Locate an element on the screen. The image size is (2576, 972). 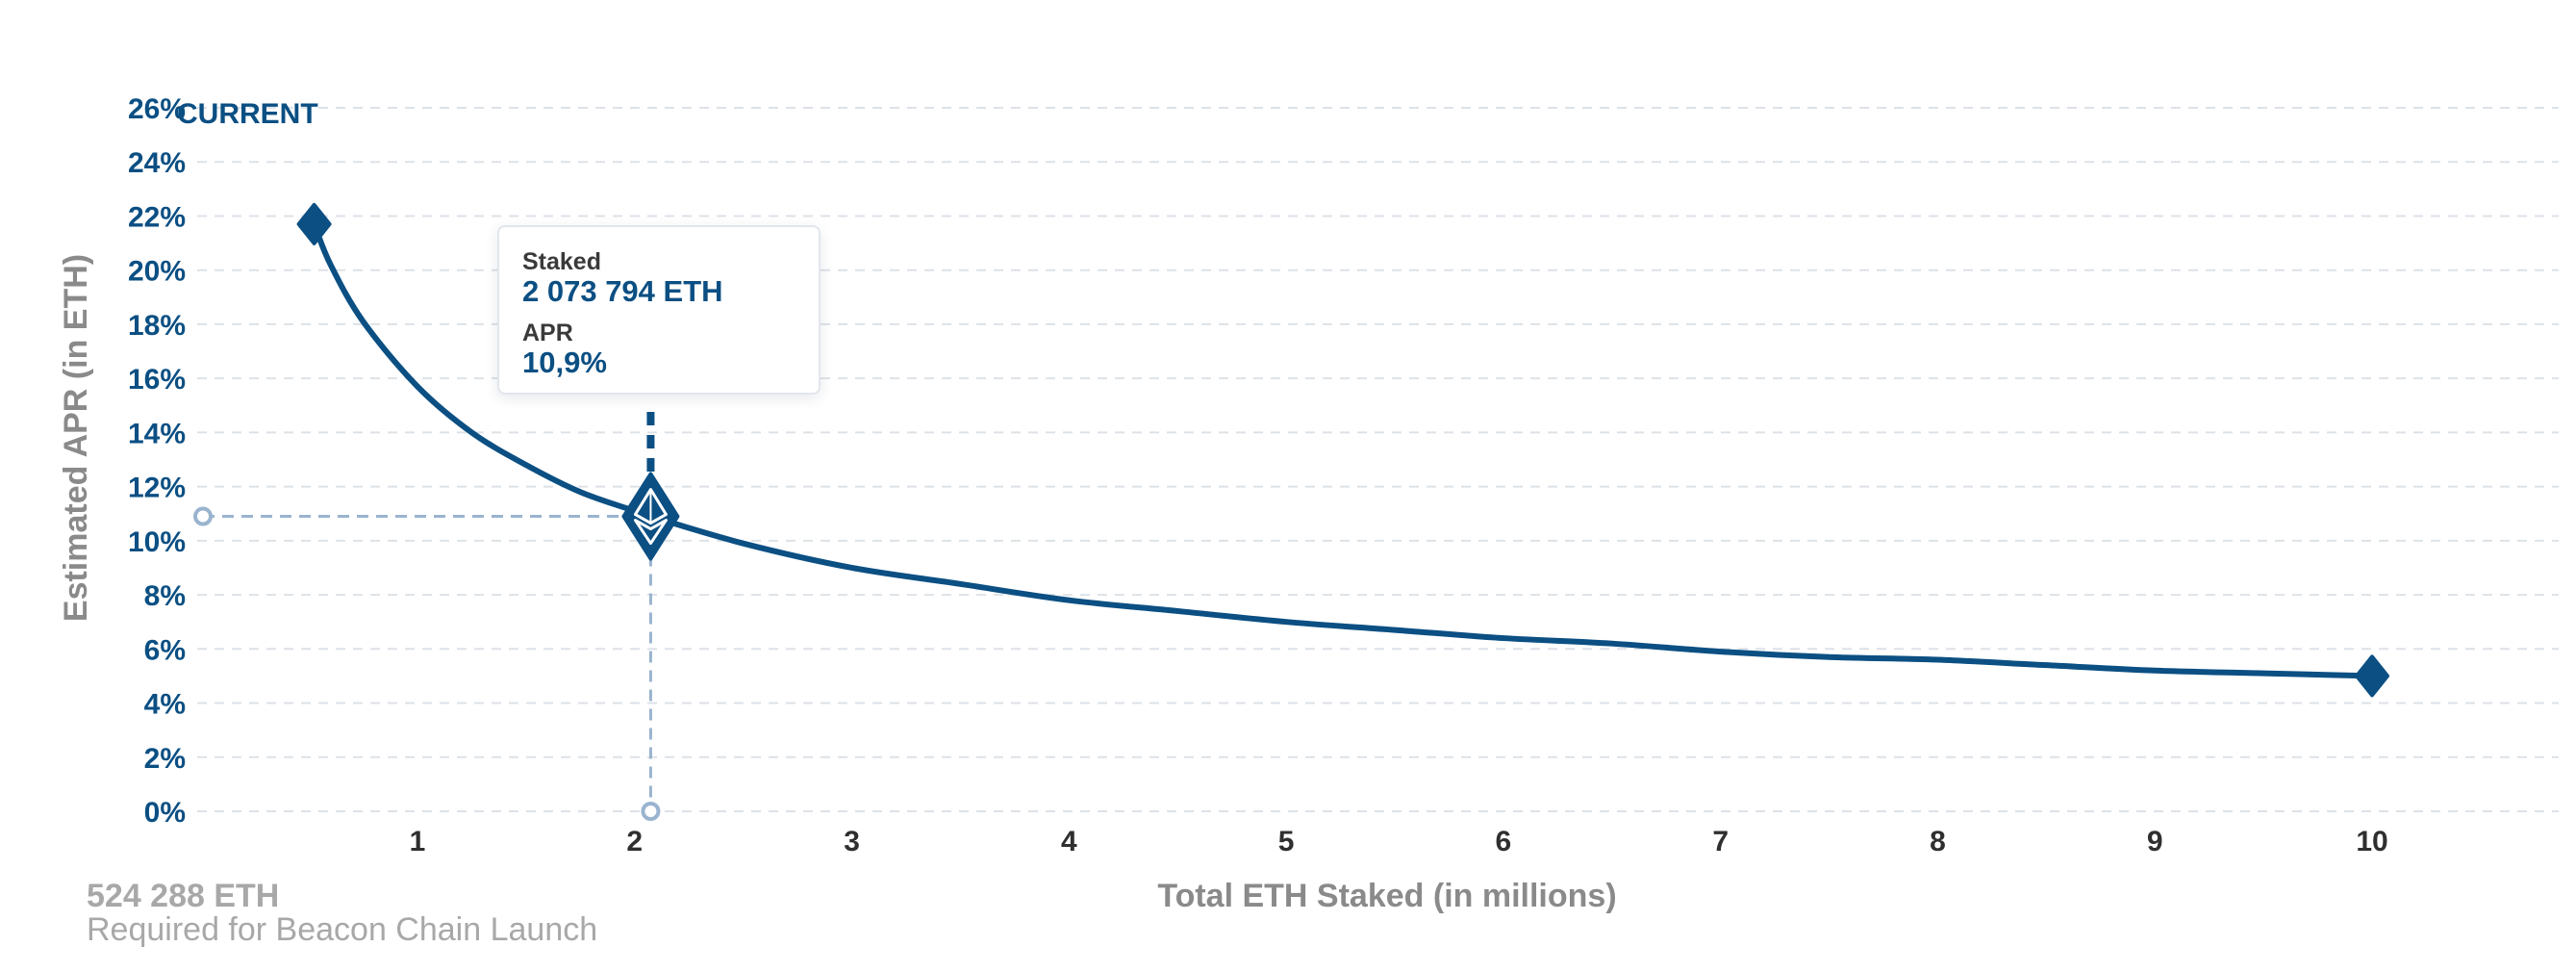
ethereum-icon is located at coordinates (651, 517).